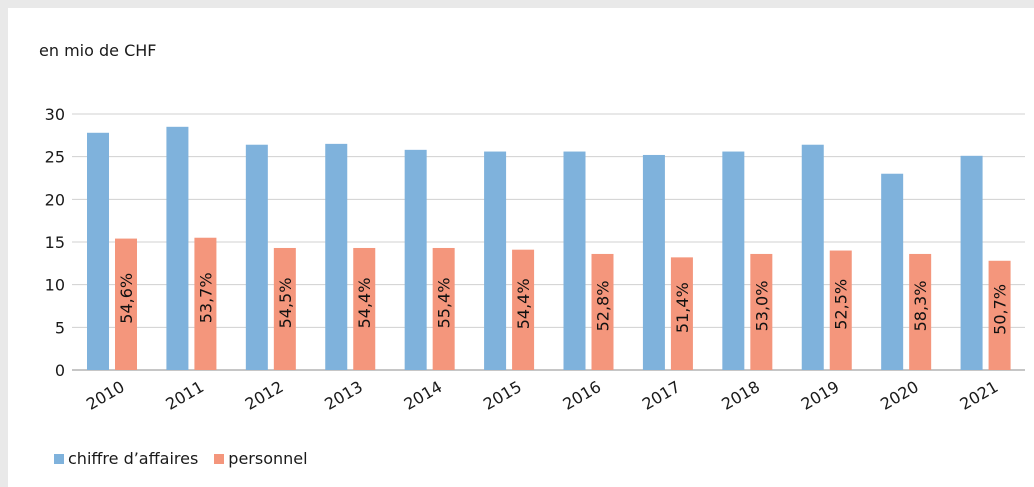 The image size is (1034, 487). What do you see at coordinates (495, 260) in the screenshot?
I see `bar-revenue-2015` at bounding box center [495, 260].